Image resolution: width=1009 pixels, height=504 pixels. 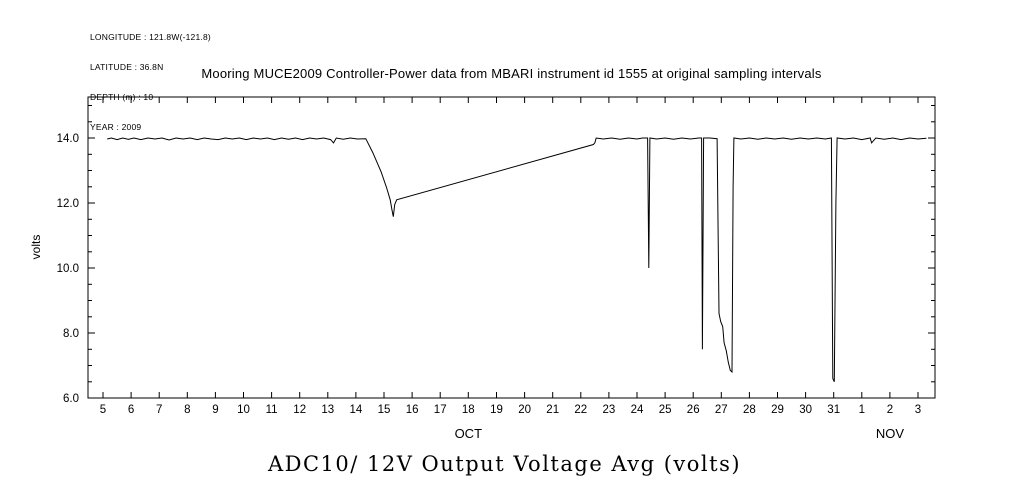 I want to click on month-label: OCT, so click(x=469, y=433).